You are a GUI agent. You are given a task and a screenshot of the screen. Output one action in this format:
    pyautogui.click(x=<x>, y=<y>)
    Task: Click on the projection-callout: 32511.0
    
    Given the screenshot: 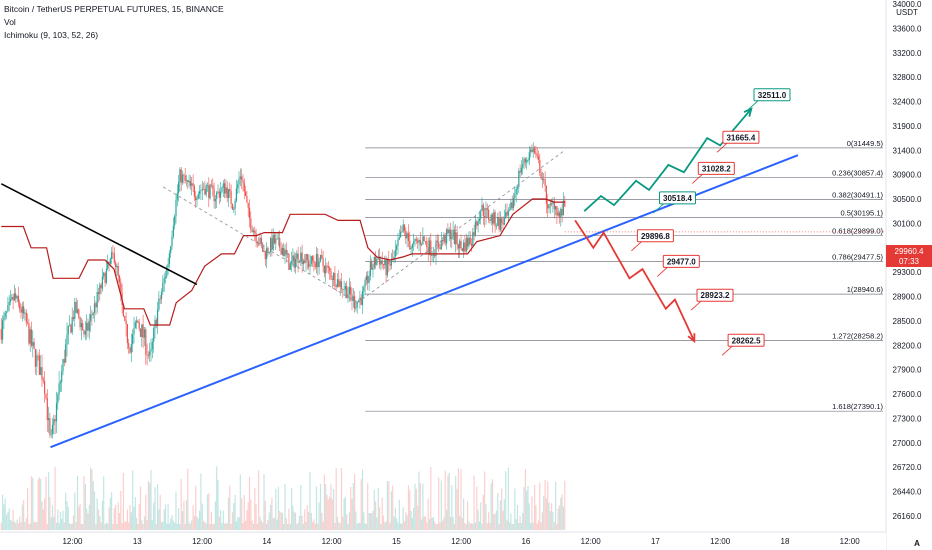 What is the action you would take?
    pyautogui.click(x=769, y=99)
    